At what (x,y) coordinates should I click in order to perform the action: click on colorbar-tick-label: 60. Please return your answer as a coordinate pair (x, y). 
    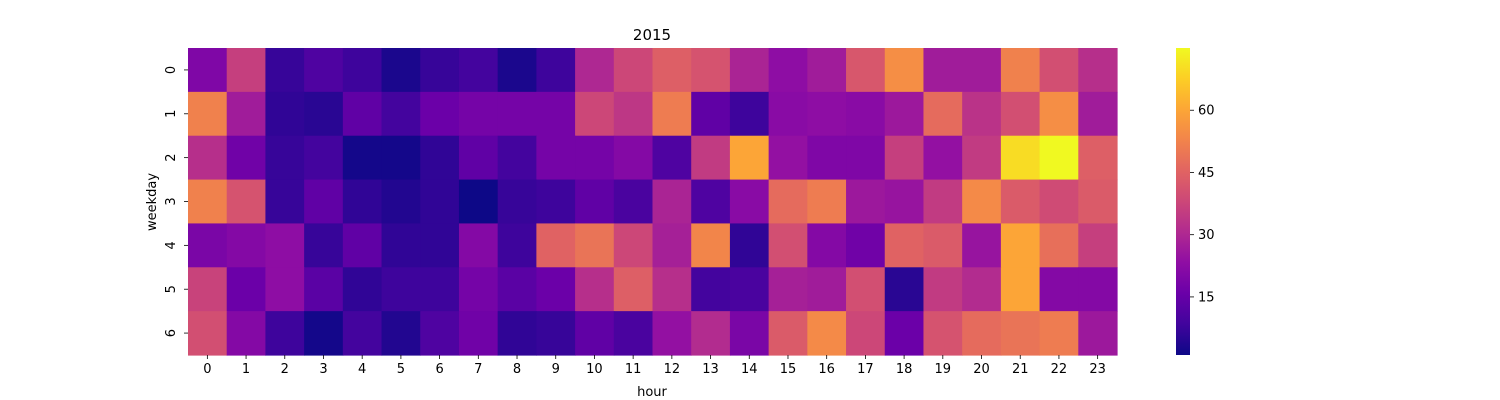
    Looking at the image, I should click on (1206, 111).